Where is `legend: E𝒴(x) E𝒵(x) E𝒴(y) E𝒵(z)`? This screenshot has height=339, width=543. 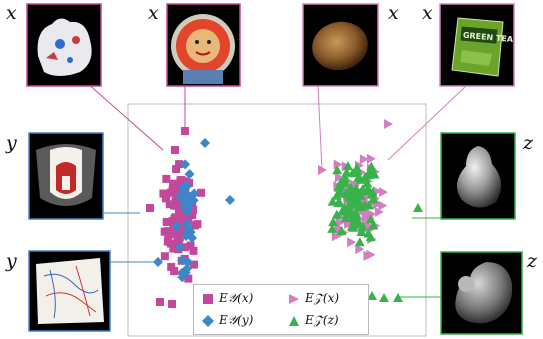
legend: E𝒴(x) E𝒵(x) E𝒴(y) E𝒵(z) is located at coordinates (281, 309).